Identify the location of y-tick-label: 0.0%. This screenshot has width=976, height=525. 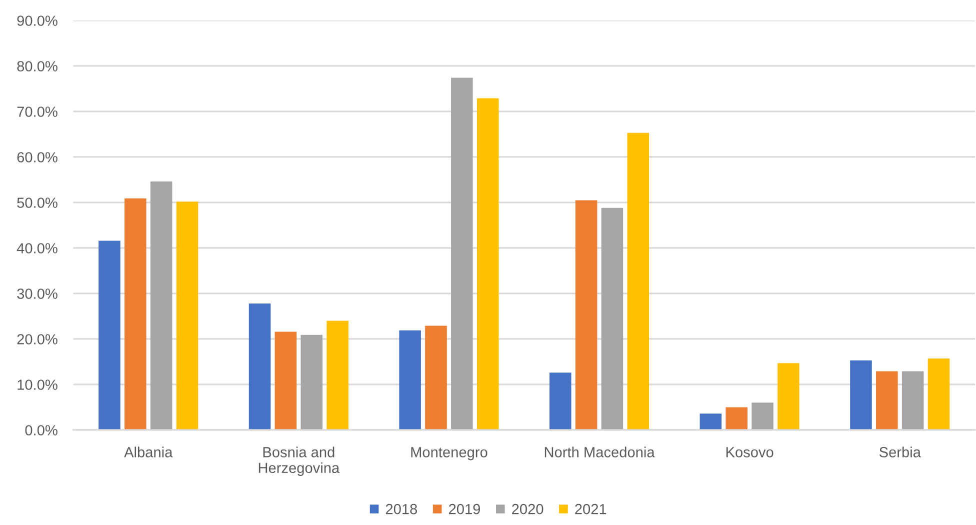
(41, 430).